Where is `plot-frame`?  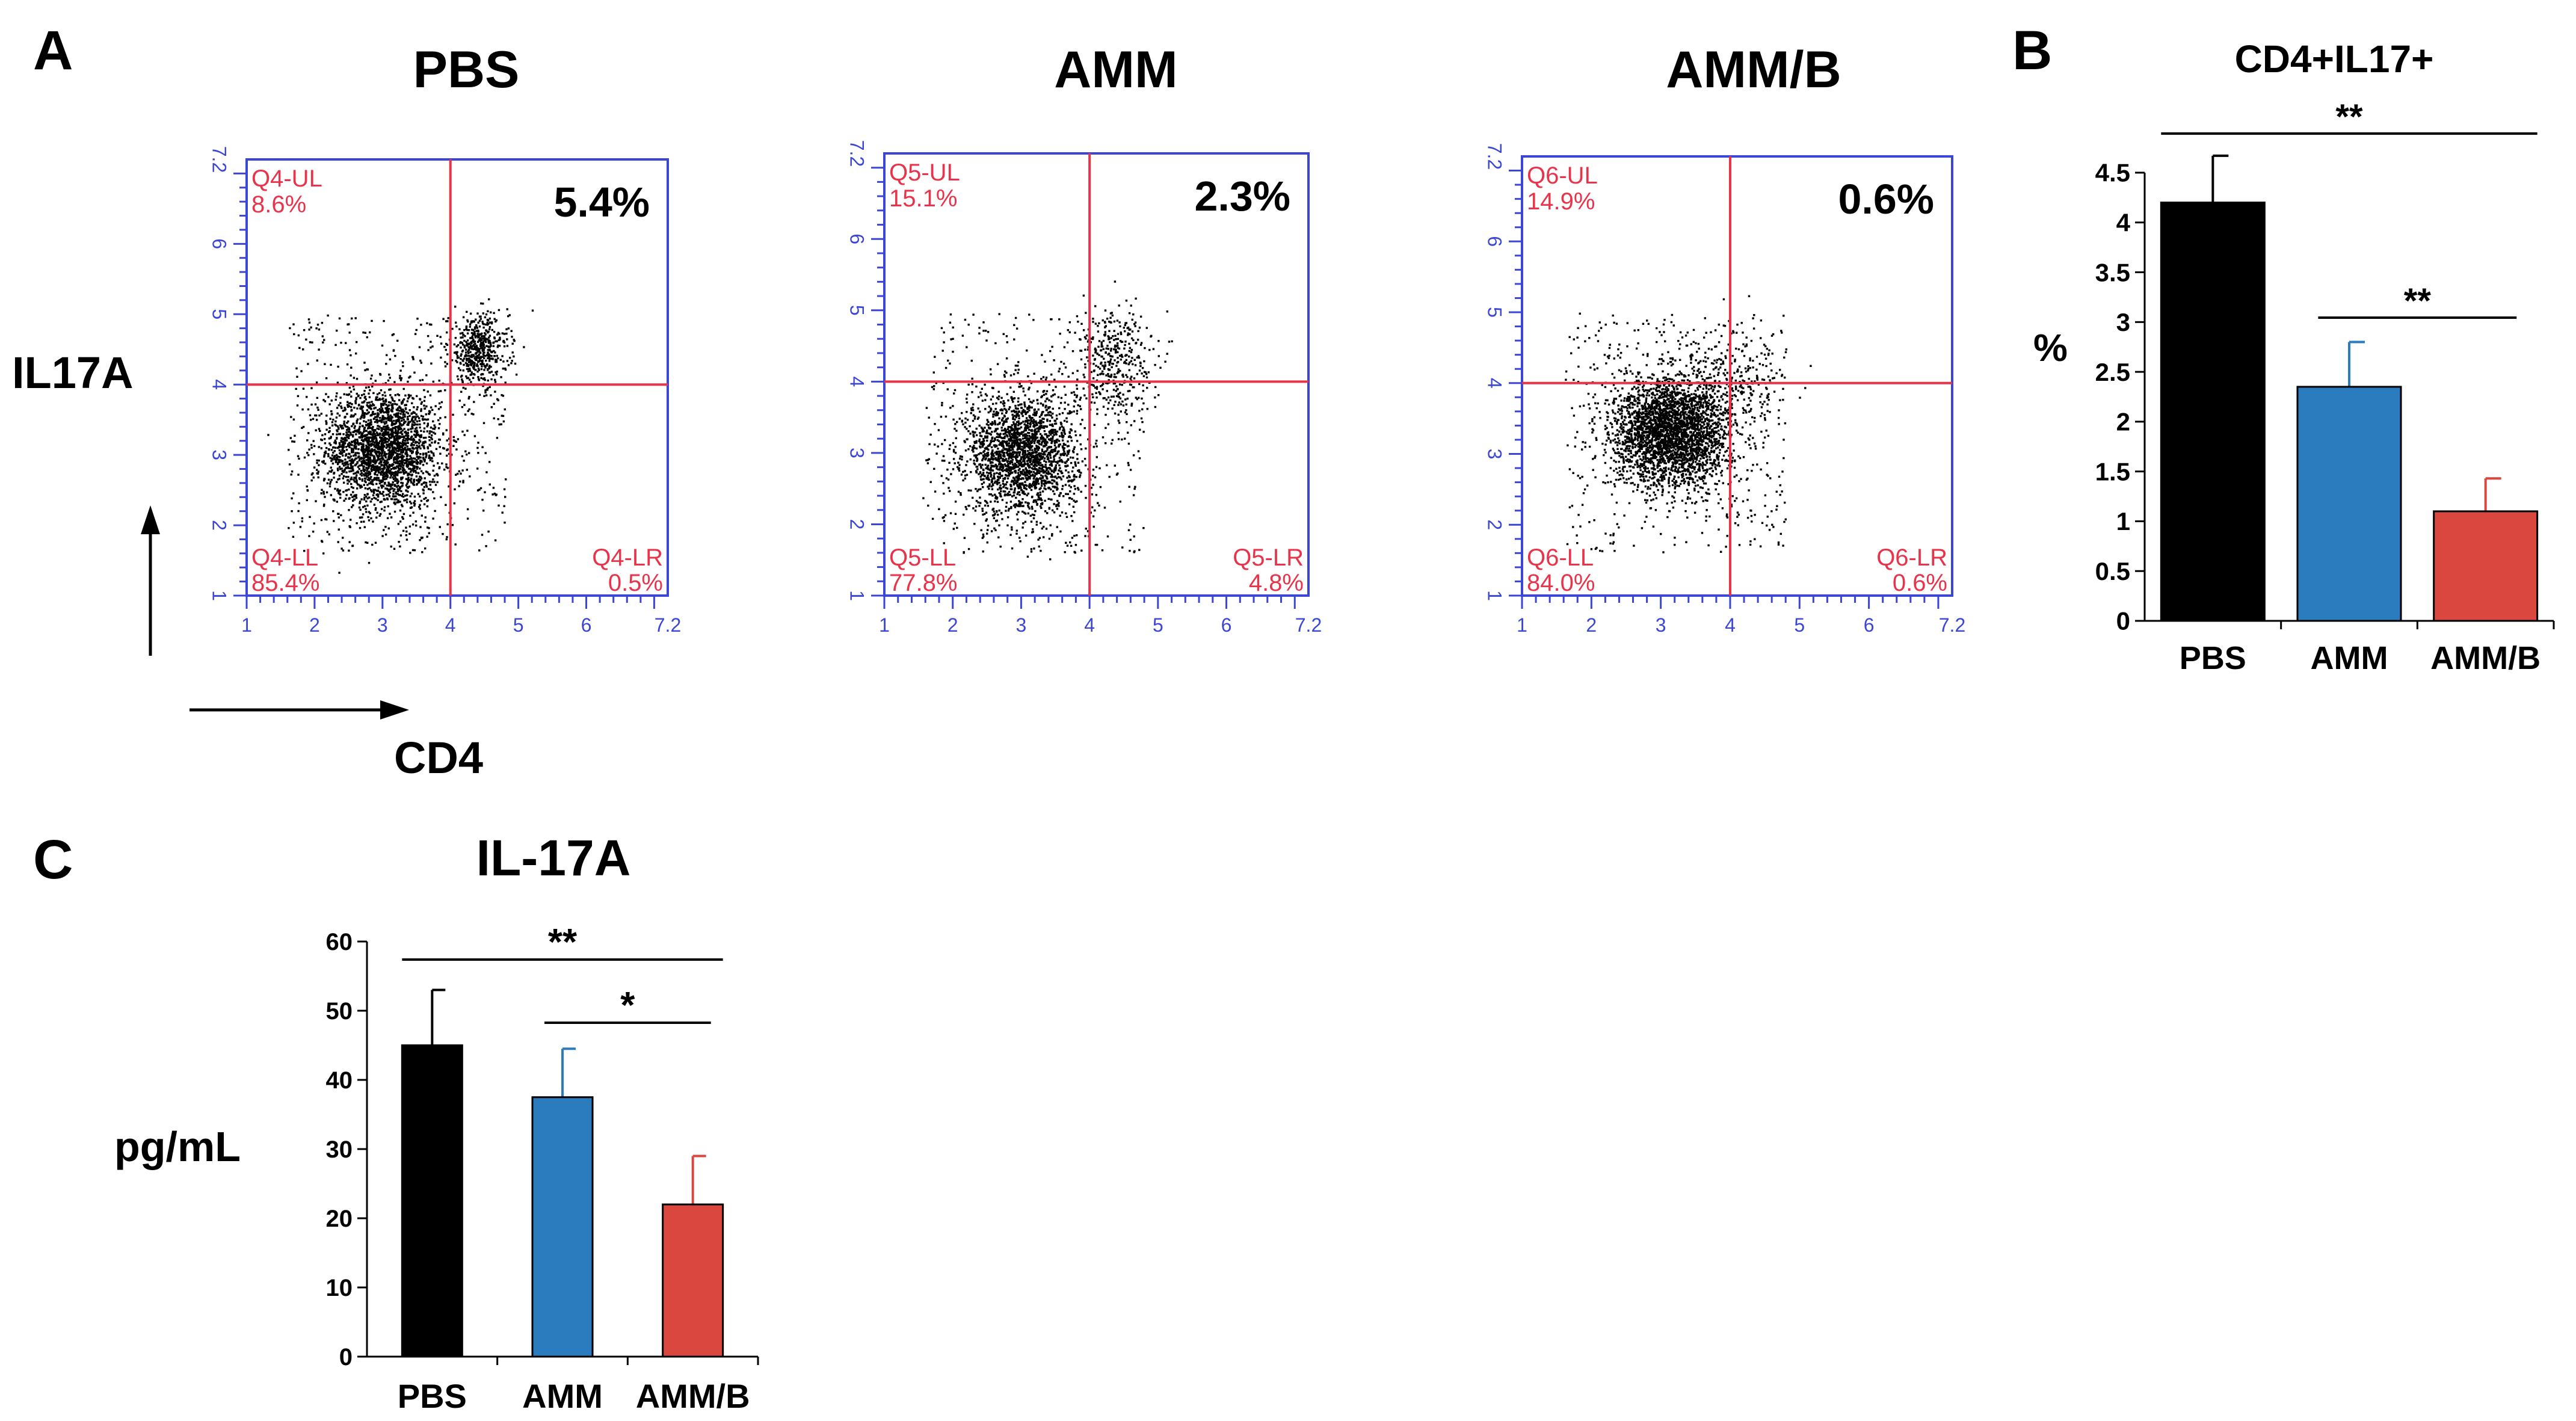 plot-frame is located at coordinates (457, 377).